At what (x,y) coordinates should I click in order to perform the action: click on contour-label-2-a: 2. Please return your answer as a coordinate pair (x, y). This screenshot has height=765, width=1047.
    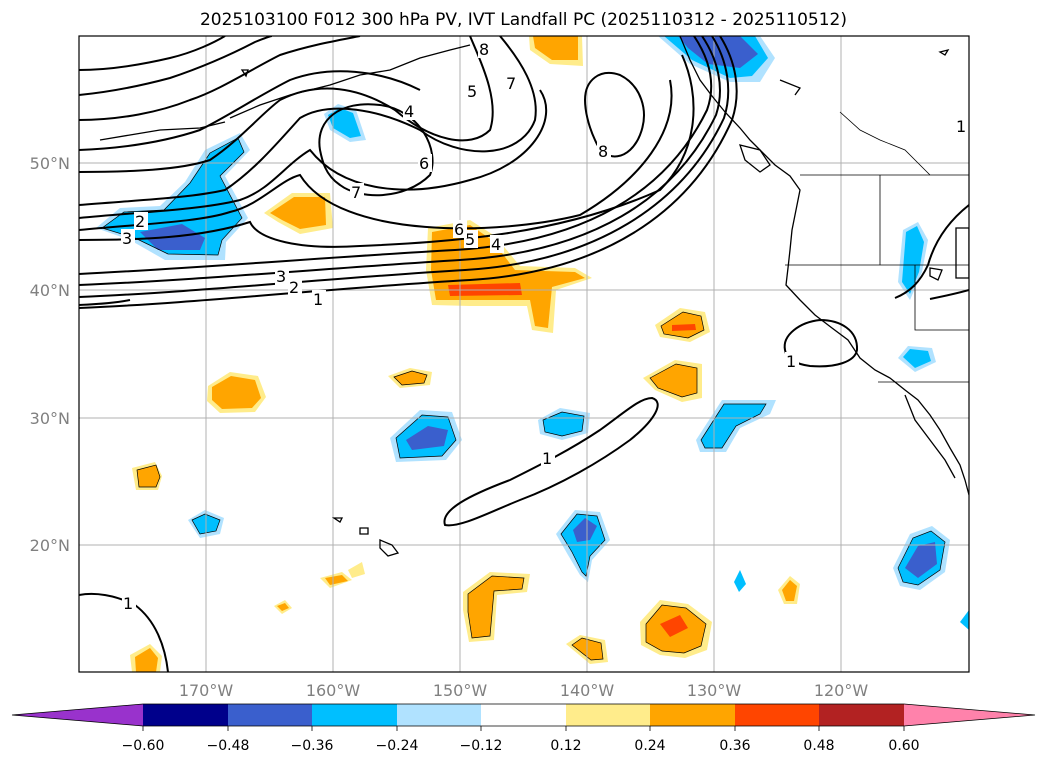
    Looking at the image, I should click on (294, 287).